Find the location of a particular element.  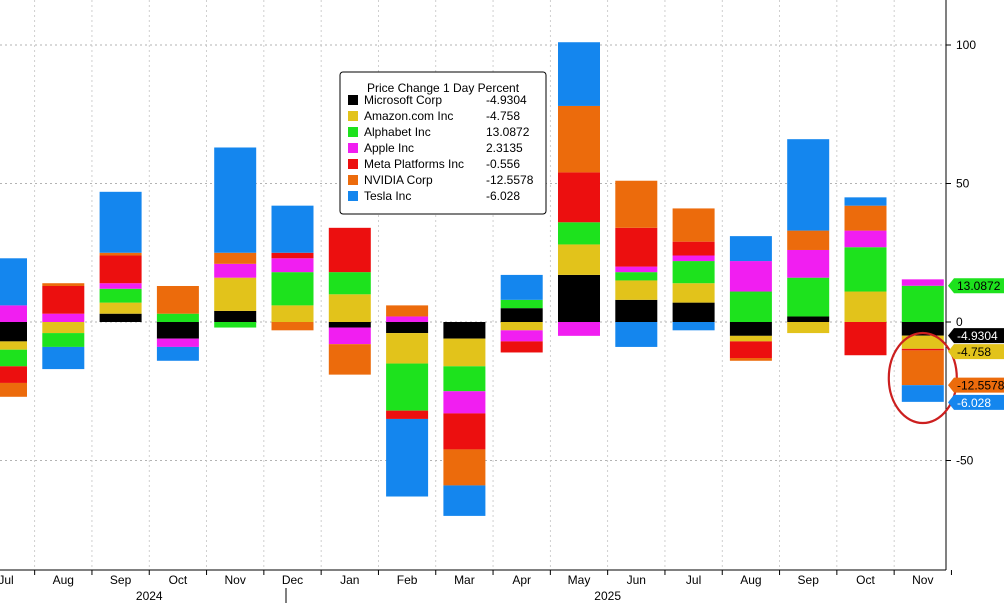

legend-entry-name: NVIDIA Corp is located at coordinates (398, 180).